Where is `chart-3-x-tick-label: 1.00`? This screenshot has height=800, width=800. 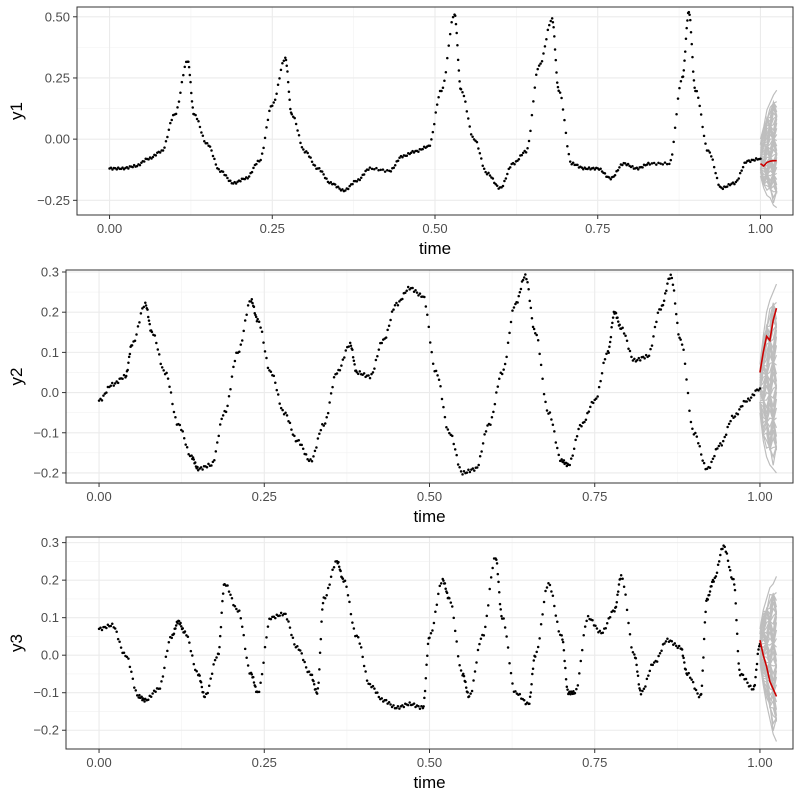
chart-3-x-tick-label: 1.00 is located at coordinates (759, 762).